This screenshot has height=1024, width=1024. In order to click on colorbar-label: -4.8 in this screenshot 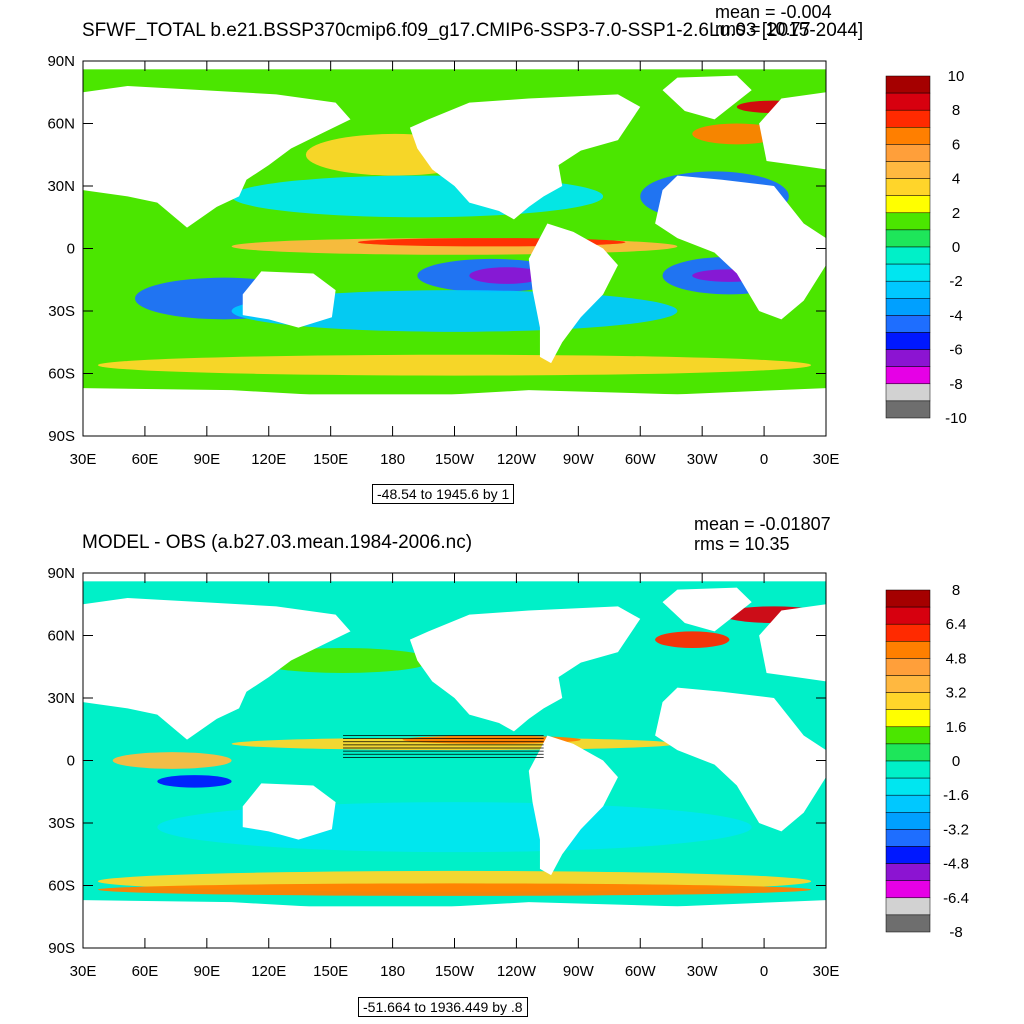, I will do `click(956, 864)`.